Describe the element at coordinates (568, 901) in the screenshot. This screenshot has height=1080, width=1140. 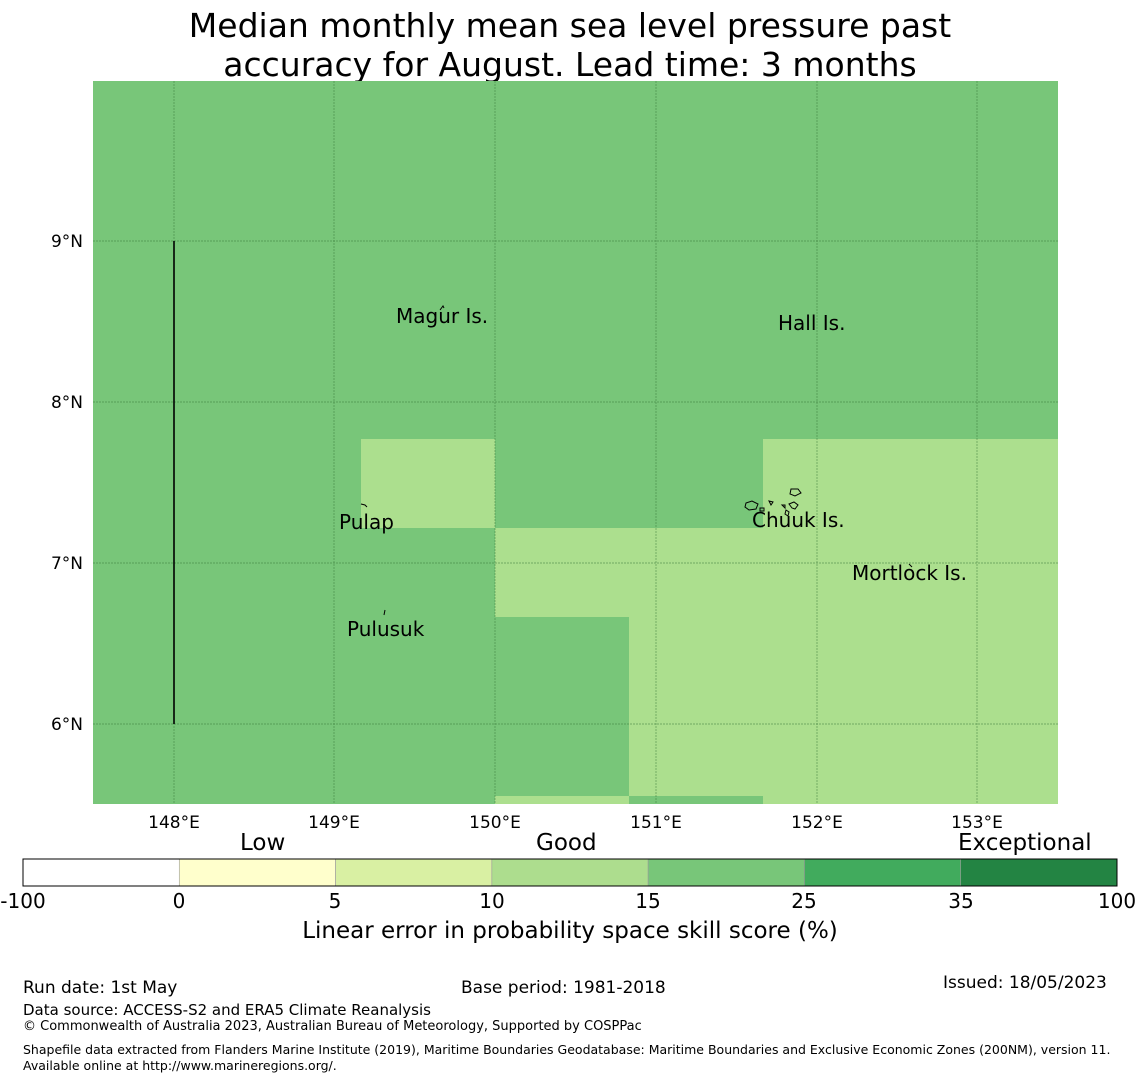
I see `colorbar-tick-labels: -100 0 5 10 15 25 35 100` at that location.